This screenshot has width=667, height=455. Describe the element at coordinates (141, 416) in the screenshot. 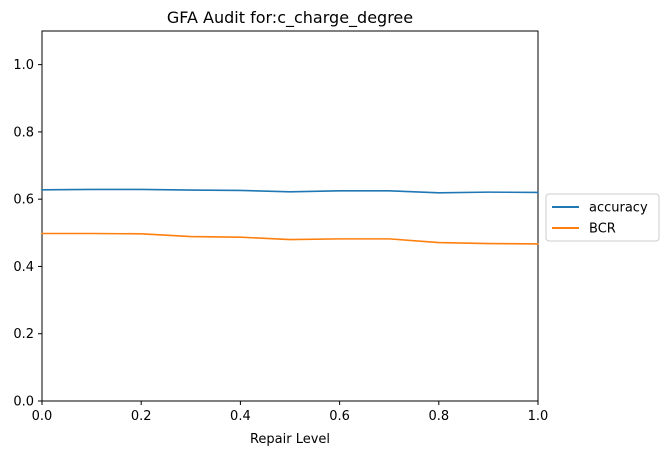

I see `x-tick-label: 0.2` at that location.